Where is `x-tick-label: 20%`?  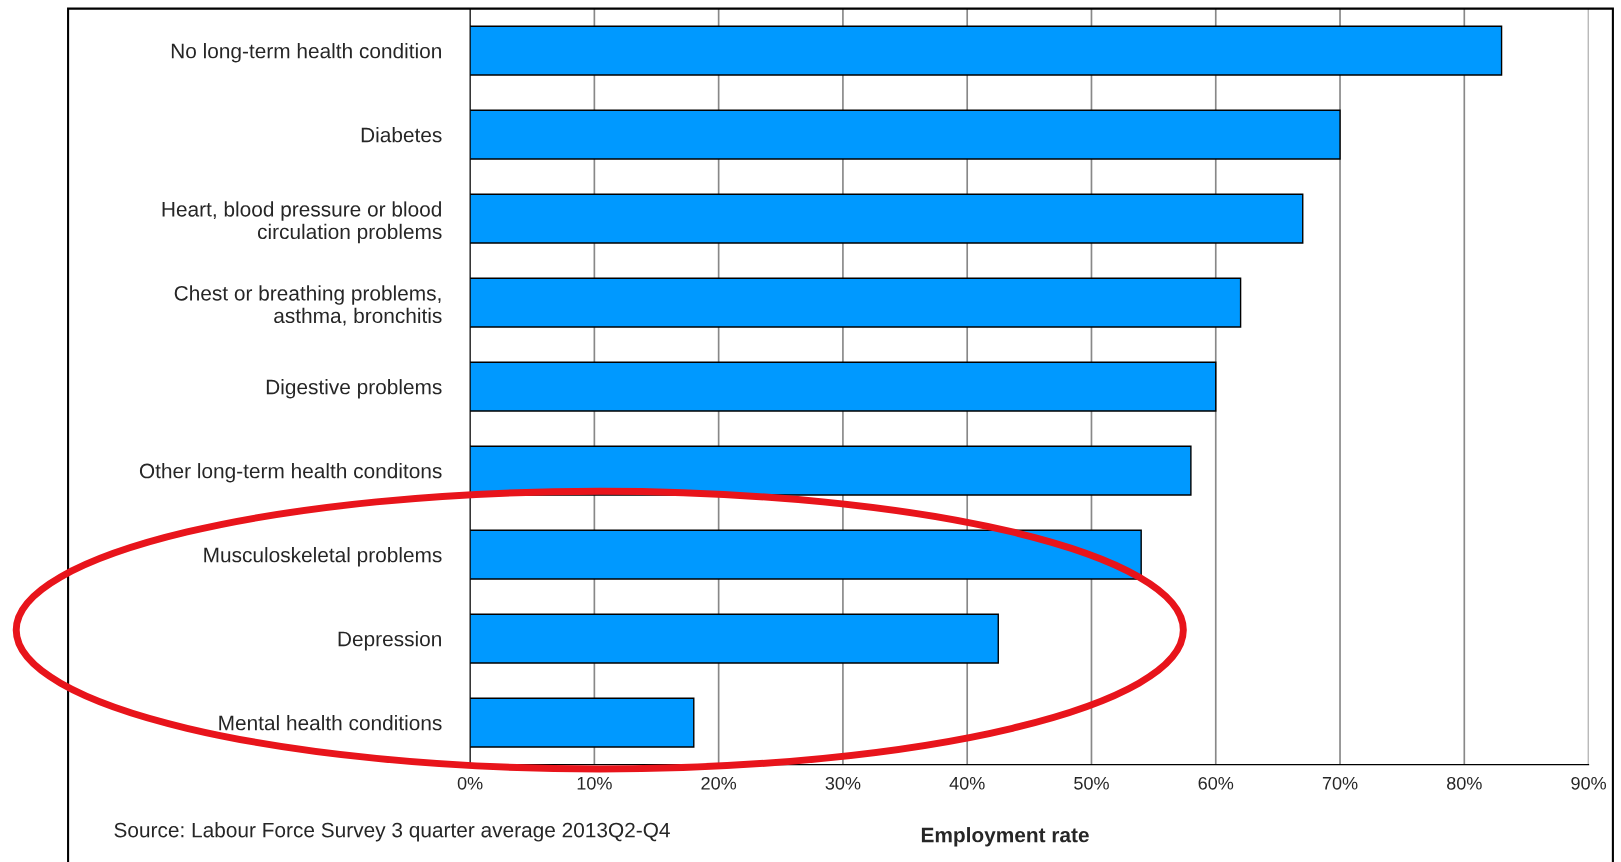
x-tick-label: 20% is located at coordinates (719, 783).